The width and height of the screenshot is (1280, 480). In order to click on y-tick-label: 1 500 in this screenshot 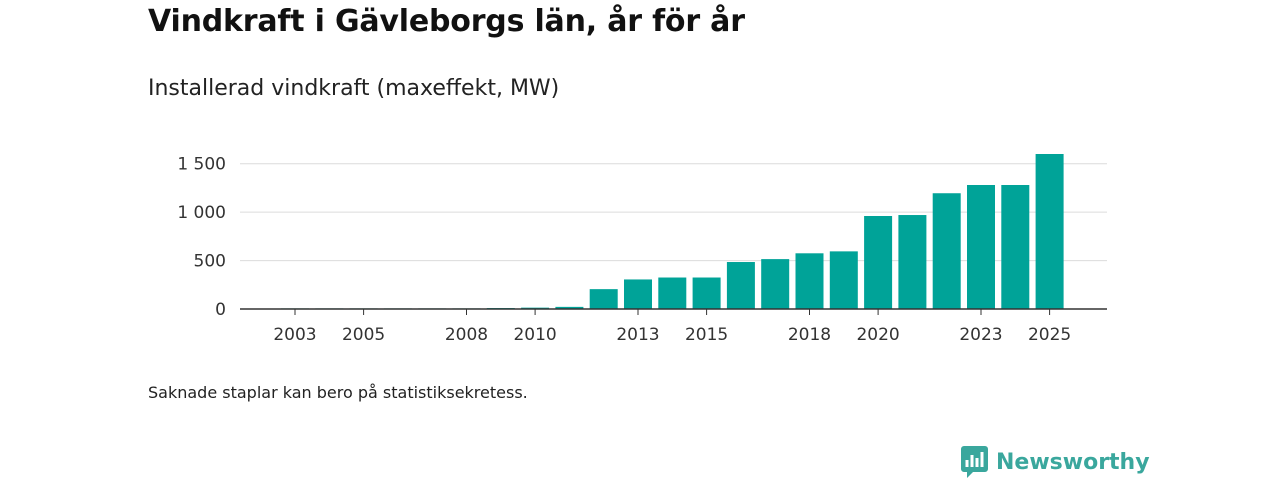, I will do `click(201, 165)`.